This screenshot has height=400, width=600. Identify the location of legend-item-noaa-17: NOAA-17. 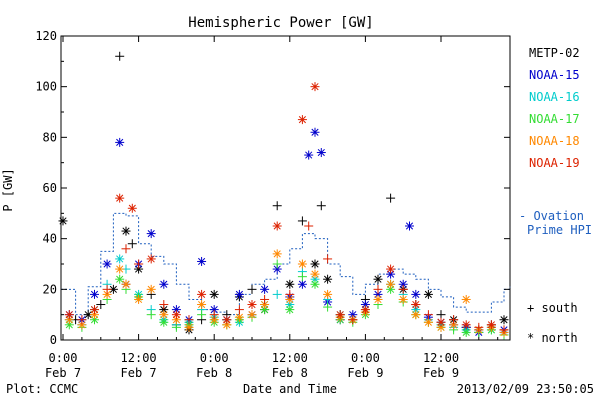
(554, 119).